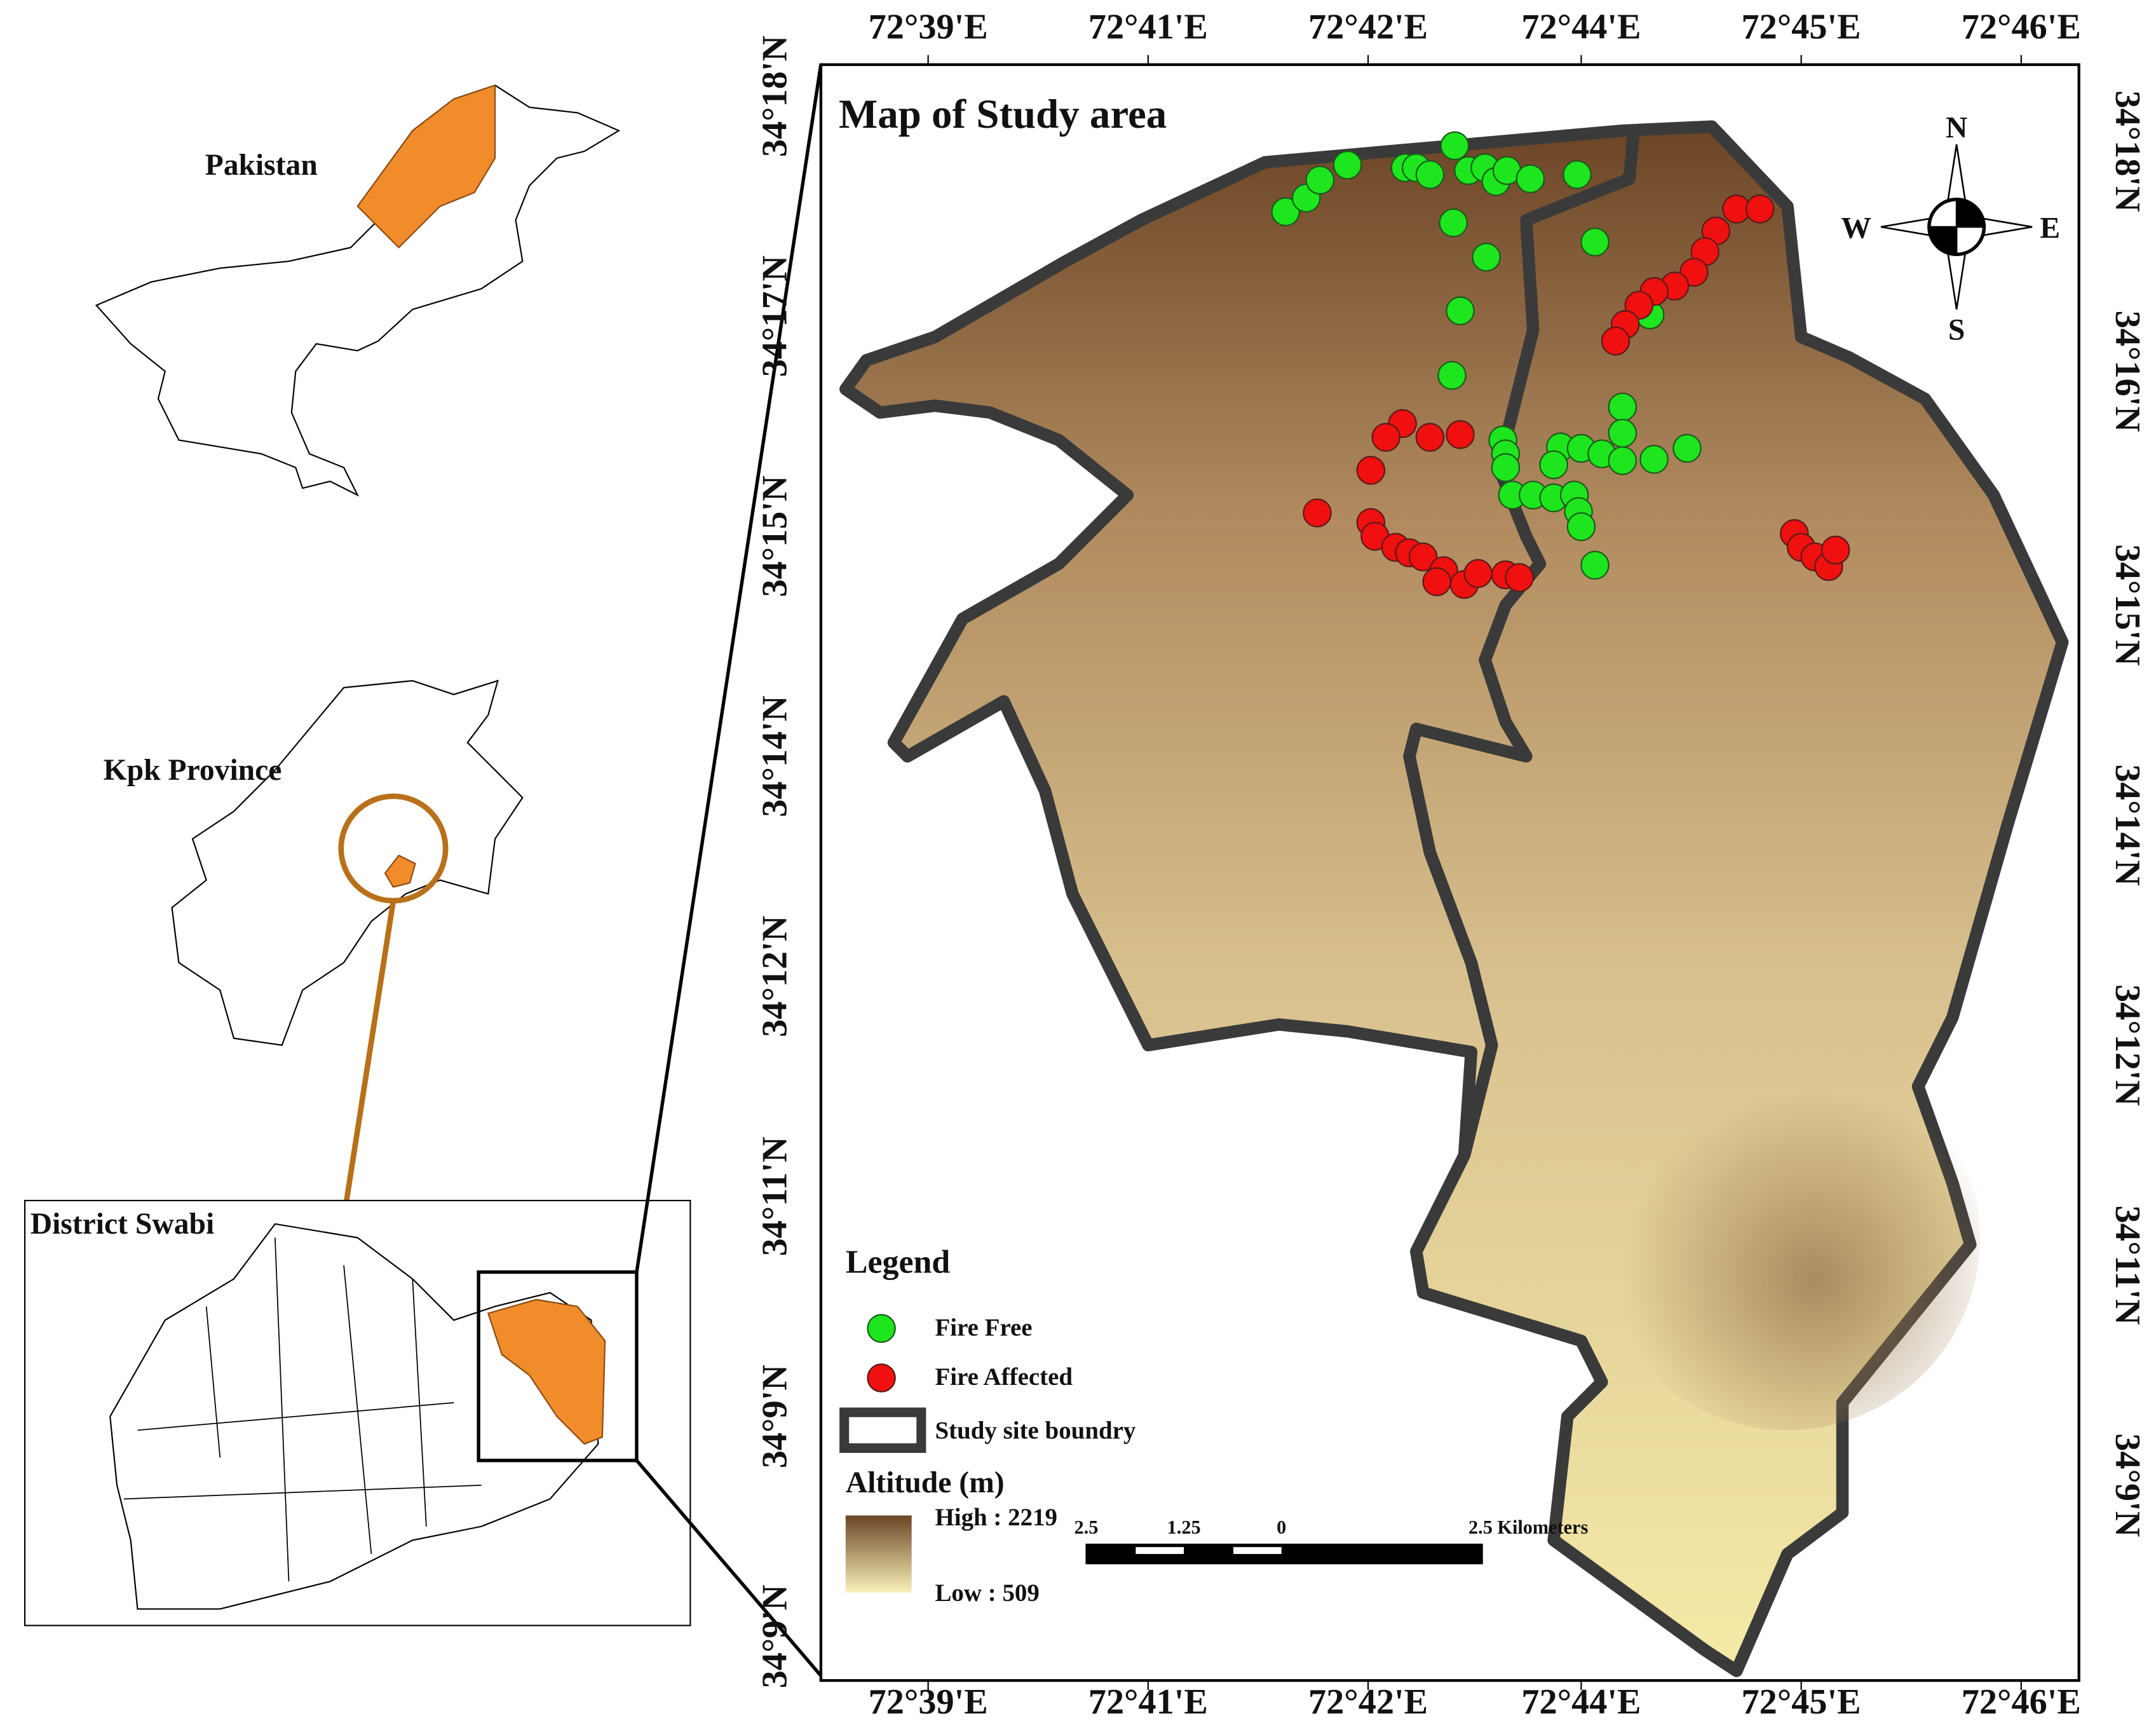  What do you see at coordinates (1184, 1527) in the screenshot?
I see `scale-label: 1.25` at bounding box center [1184, 1527].